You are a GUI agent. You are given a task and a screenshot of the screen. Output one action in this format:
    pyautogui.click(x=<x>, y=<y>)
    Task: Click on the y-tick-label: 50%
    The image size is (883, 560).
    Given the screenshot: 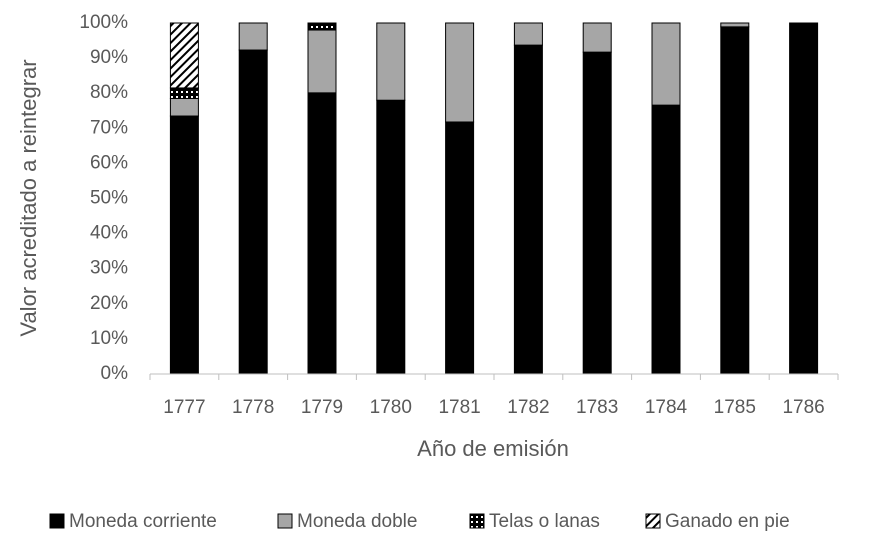 What is the action you would take?
    pyautogui.click(x=109, y=198)
    